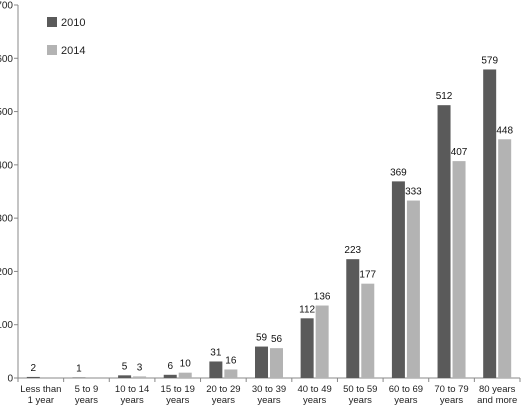  Describe the element at coordinates (6, 59) in the screenshot. I see `y-tick-label: 600` at that location.